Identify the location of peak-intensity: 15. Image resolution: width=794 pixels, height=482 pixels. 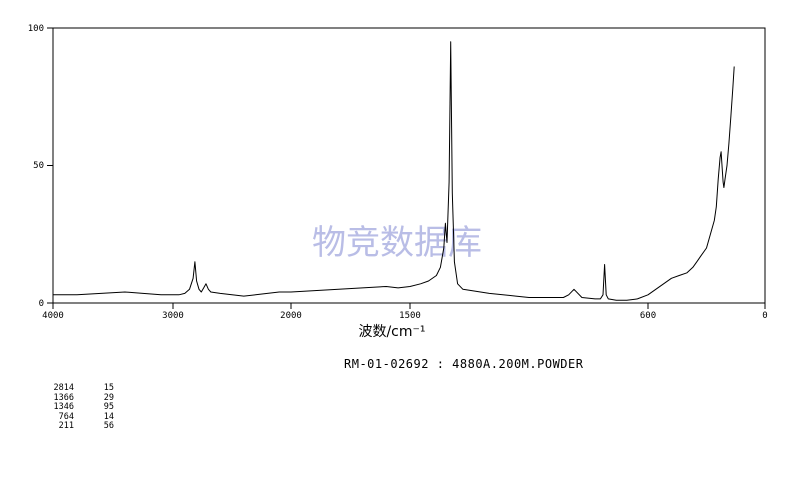
(108, 388).